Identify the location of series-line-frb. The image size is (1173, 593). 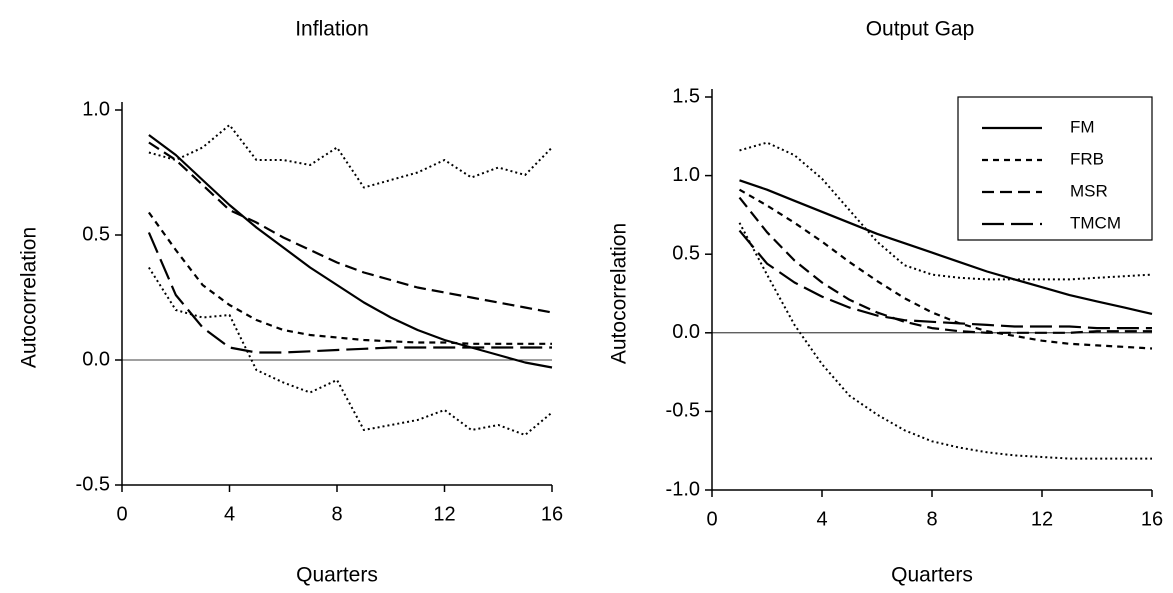
(945, 269).